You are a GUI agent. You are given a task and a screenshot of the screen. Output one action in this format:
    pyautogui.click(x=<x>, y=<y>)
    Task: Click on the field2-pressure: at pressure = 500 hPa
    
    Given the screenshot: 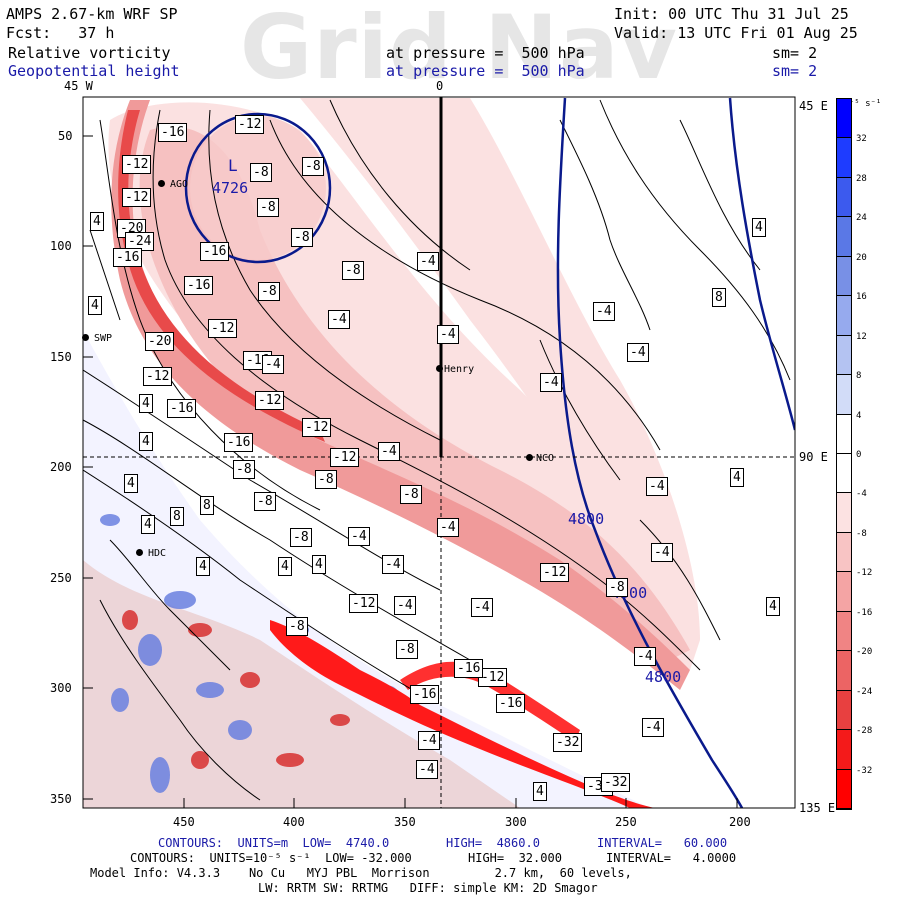 What is the action you would take?
    pyautogui.click(x=485, y=71)
    